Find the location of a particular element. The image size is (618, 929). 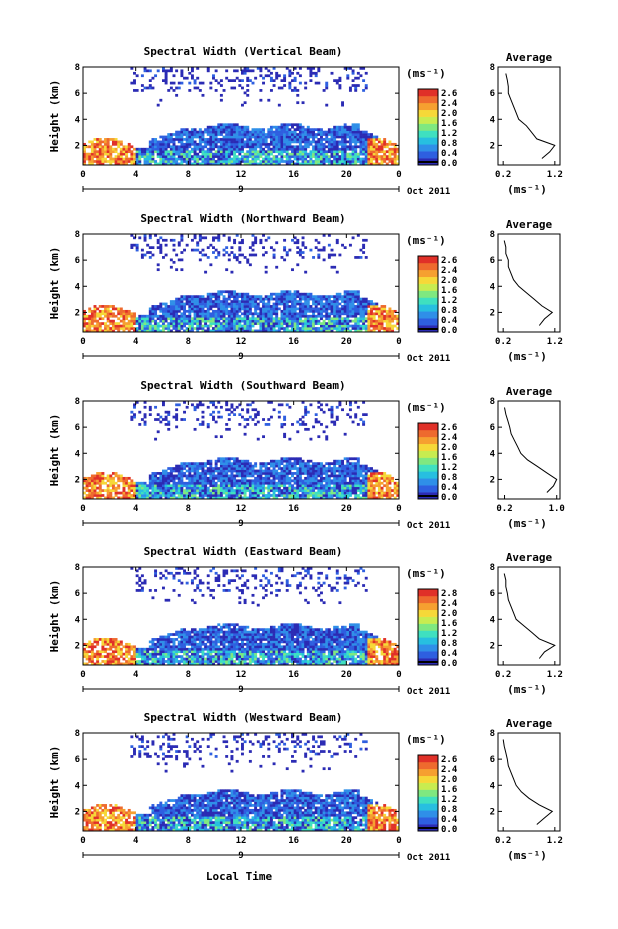

colorbar-zero-line is located at coordinates (428, 329).